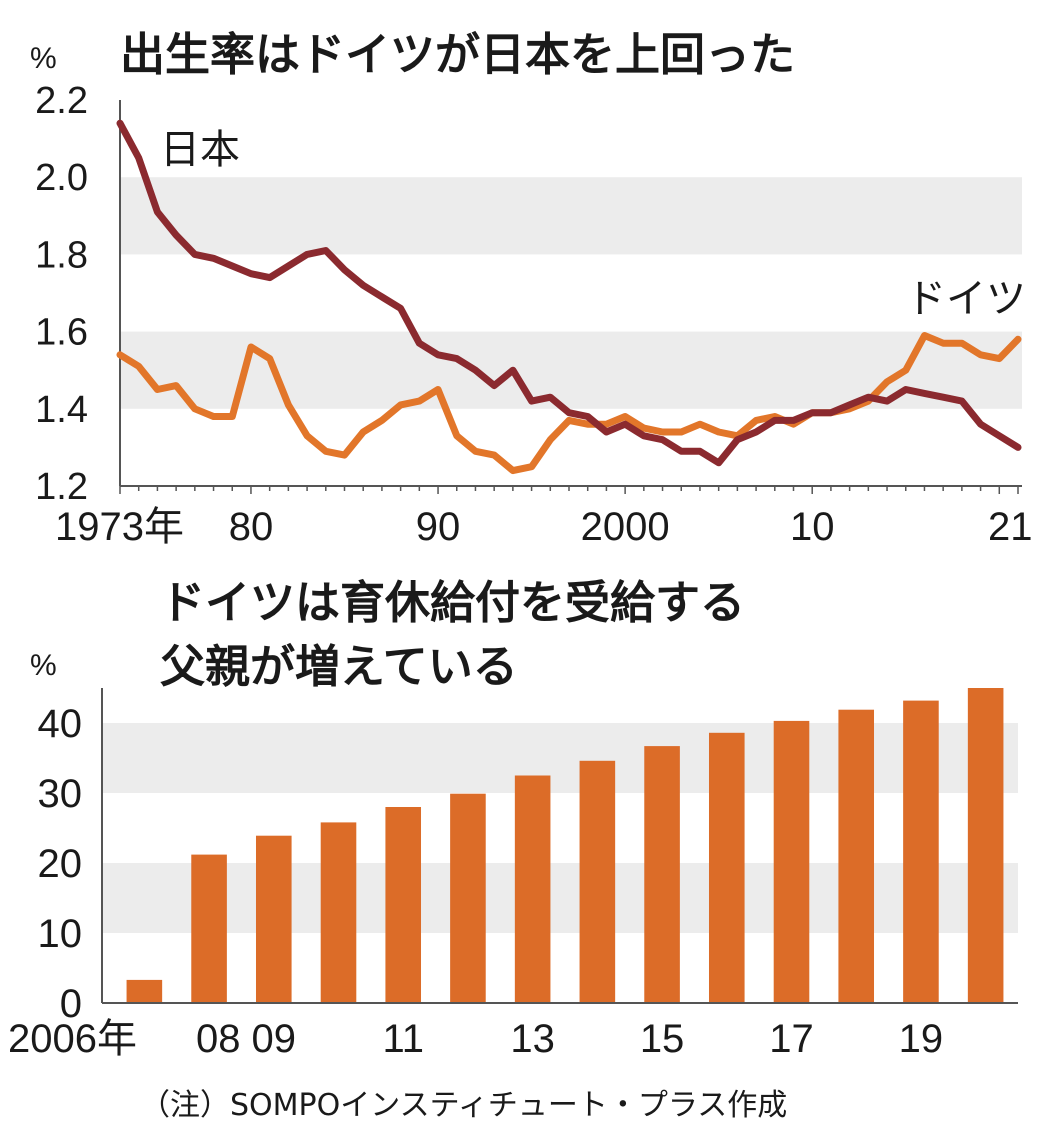 This screenshot has width=1060, height=1132. Describe the element at coordinates (532, 889) in the screenshot. I see `bar-2012` at that location.